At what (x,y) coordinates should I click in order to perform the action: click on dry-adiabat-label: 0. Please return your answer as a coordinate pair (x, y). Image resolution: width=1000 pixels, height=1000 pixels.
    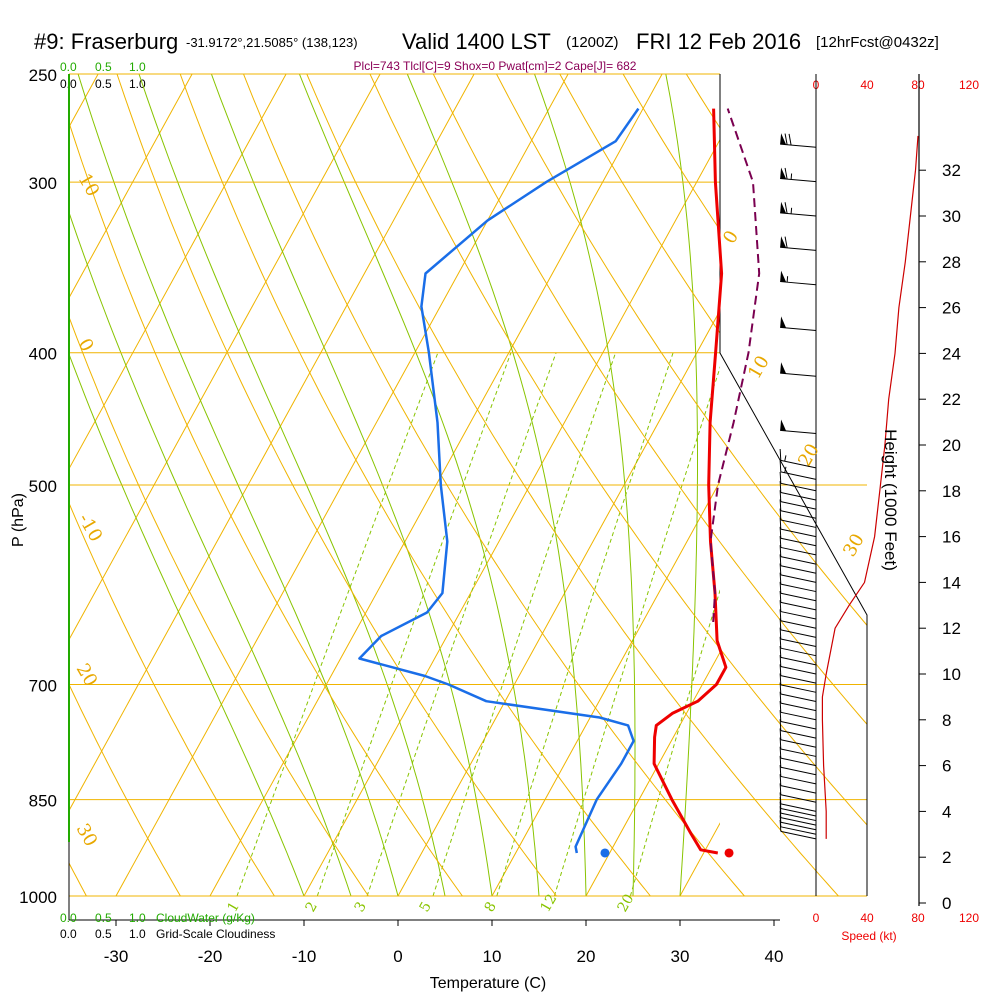
    Looking at the image, I should click on (731, 237).